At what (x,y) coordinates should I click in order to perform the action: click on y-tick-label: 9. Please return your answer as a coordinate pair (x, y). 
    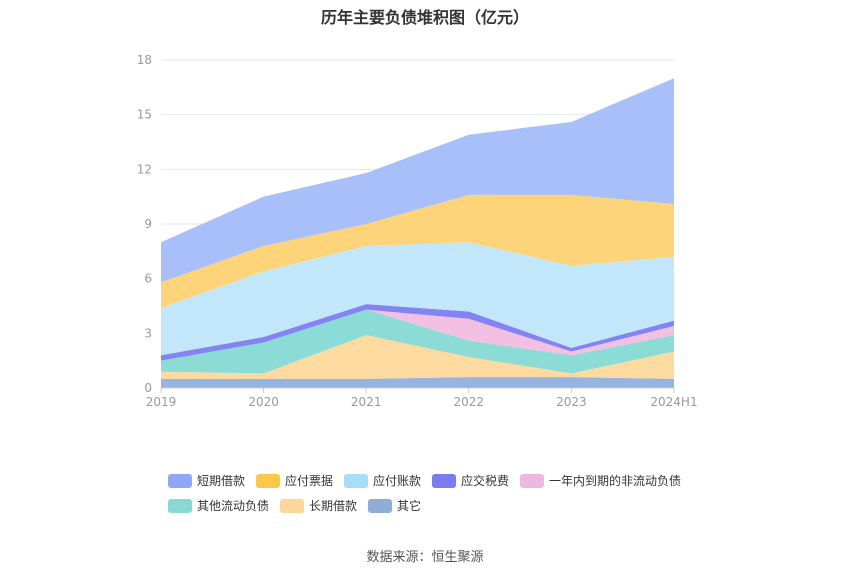
    Looking at the image, I should click on (148, 224).